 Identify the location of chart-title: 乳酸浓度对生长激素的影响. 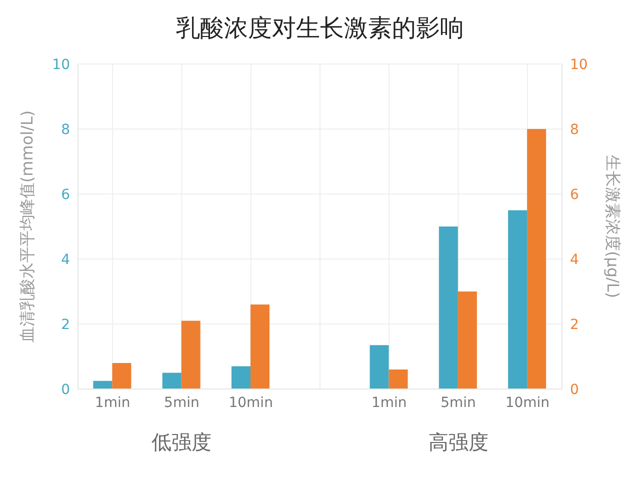
(320, 28).